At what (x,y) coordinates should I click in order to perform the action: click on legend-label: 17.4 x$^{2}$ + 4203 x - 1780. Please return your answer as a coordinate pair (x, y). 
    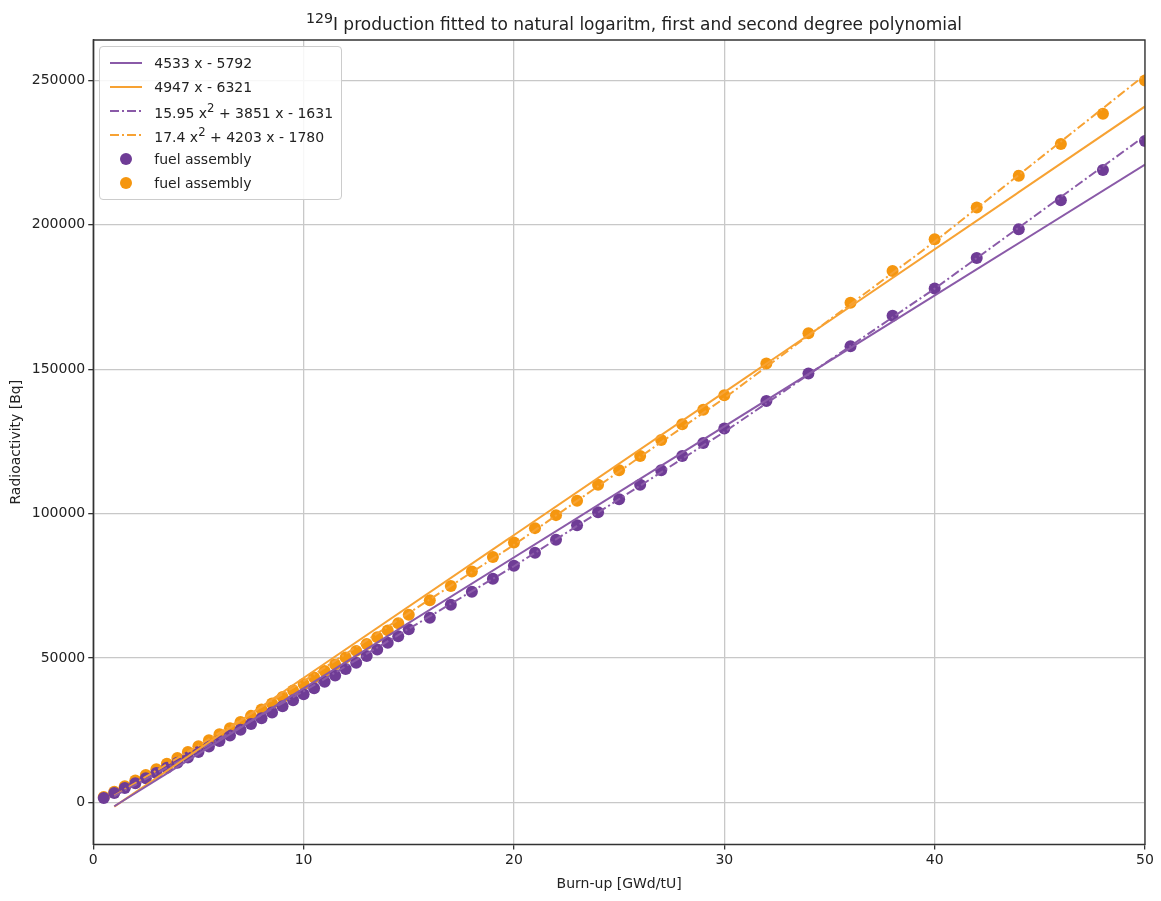
    Looking at the image, I should click on (239, 135).